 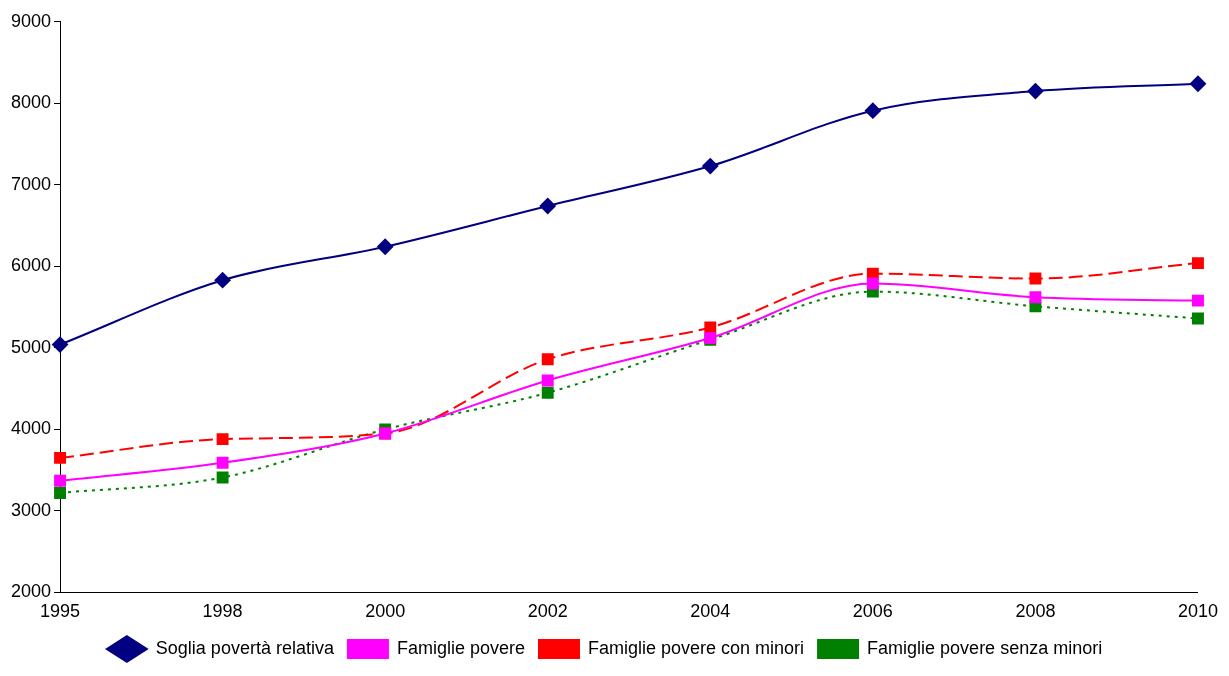 I want to click on x-tick-label: 1995, so click(x=60, y=611).